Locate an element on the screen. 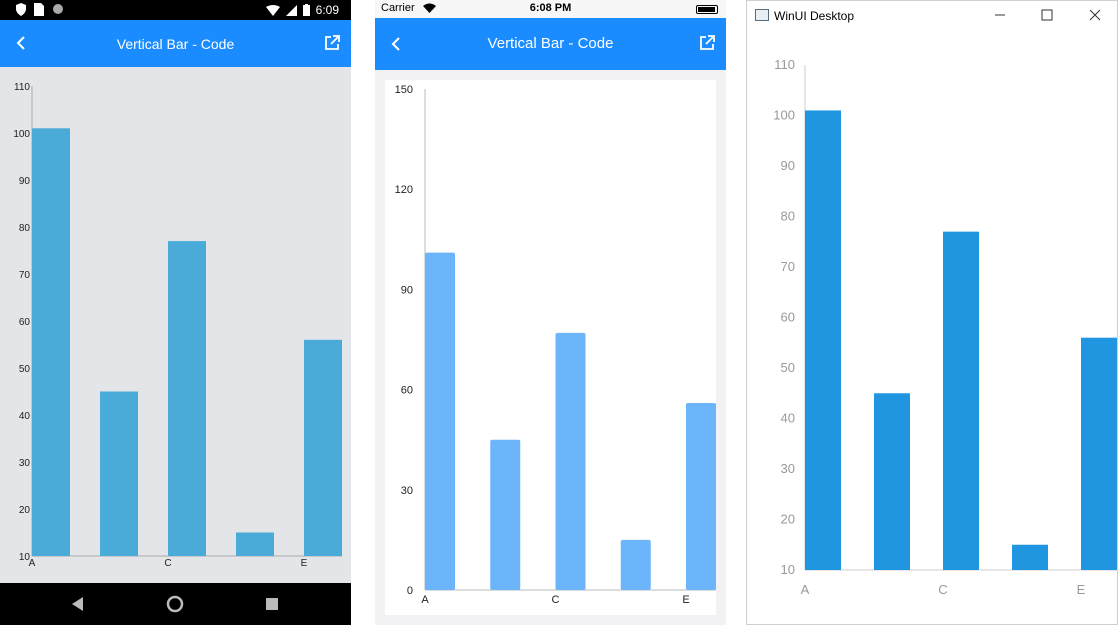 Image resolution: width=1118 pixels, height=625 pixels. android-page-title: Vertical Bar - Code is located at coordinates (175, 44).